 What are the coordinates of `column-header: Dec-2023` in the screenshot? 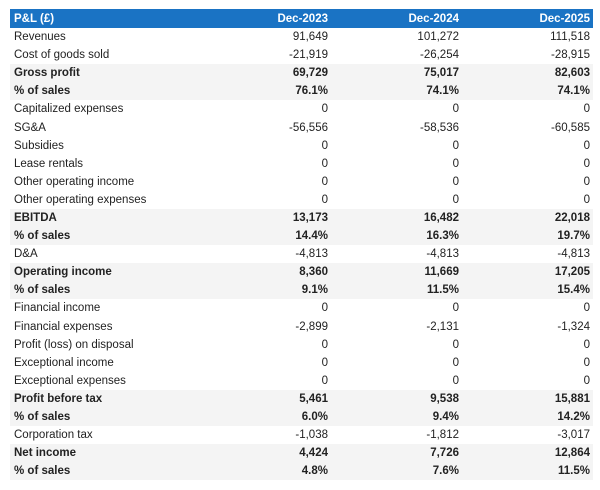 It's located at (302, 18).